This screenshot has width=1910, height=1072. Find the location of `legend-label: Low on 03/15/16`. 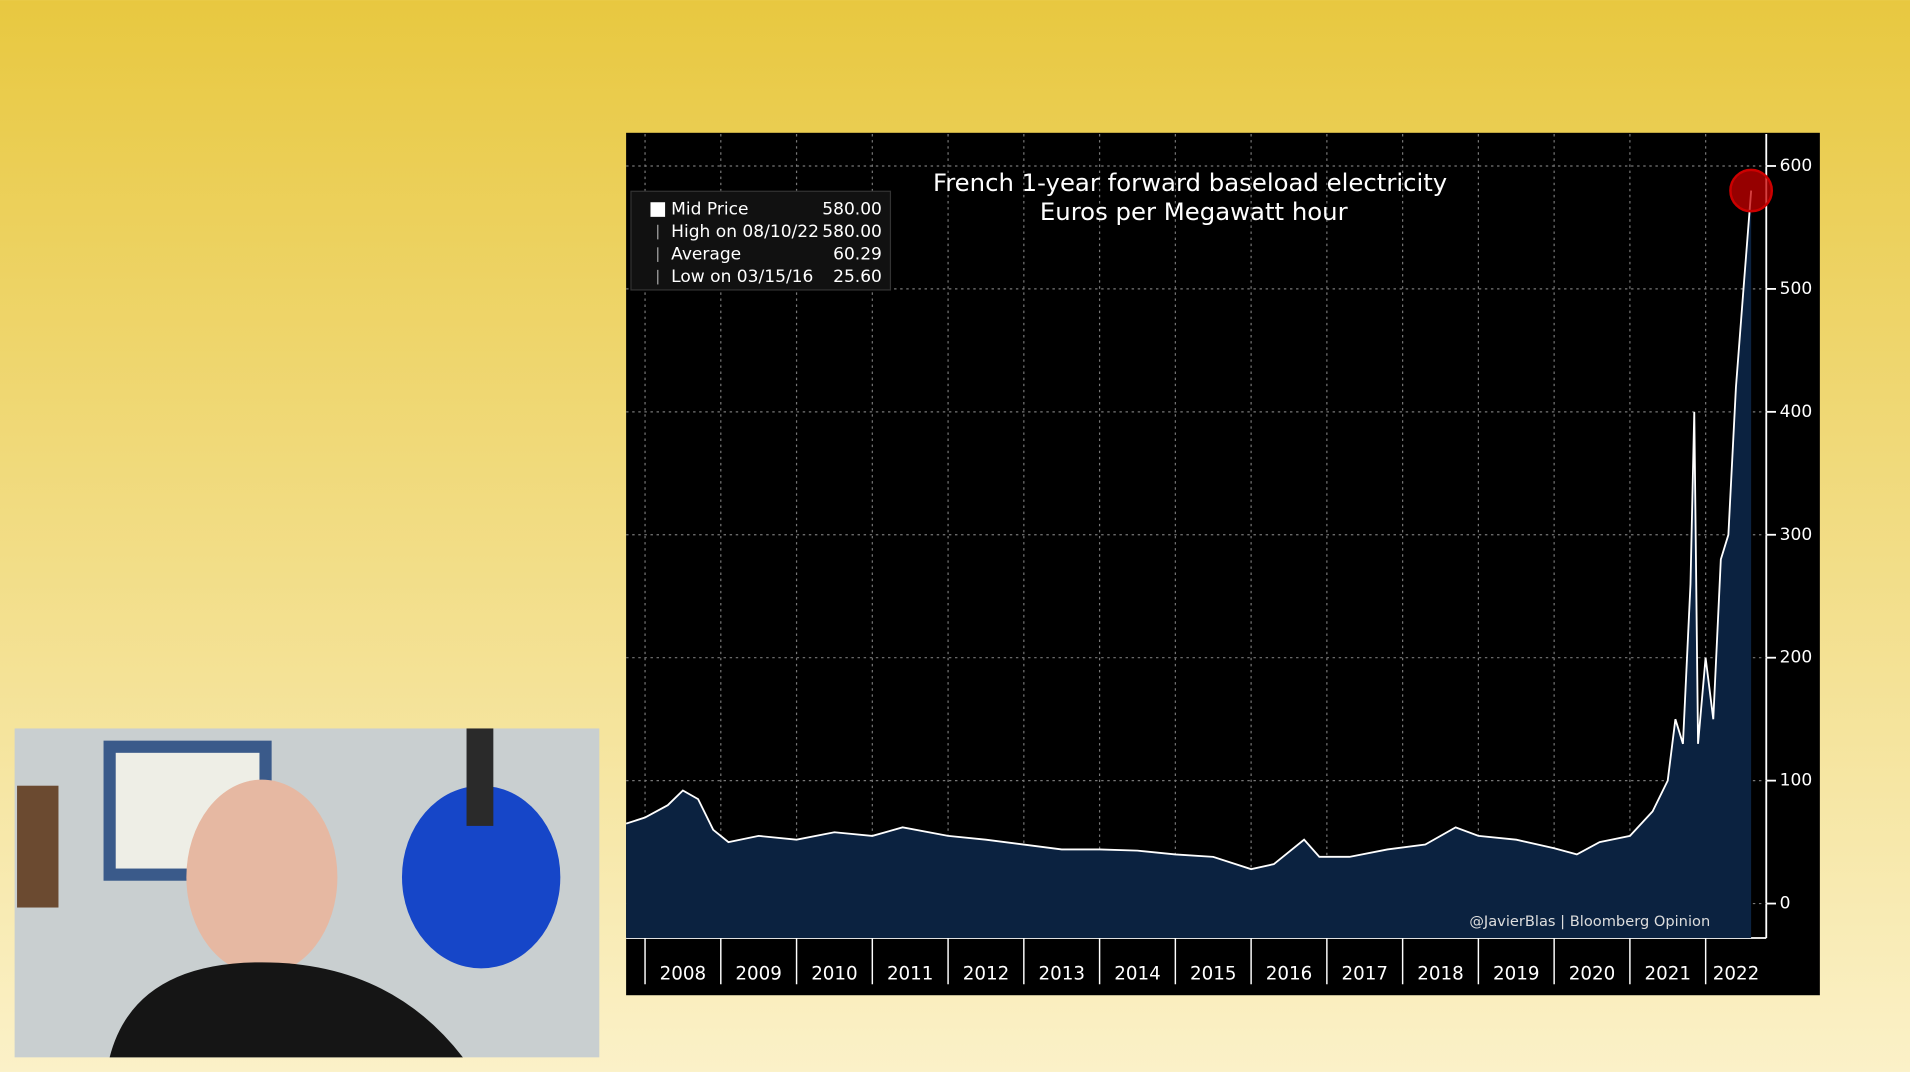

legend-label: Low on 03/15/16 is located at coordinates (742, 277).